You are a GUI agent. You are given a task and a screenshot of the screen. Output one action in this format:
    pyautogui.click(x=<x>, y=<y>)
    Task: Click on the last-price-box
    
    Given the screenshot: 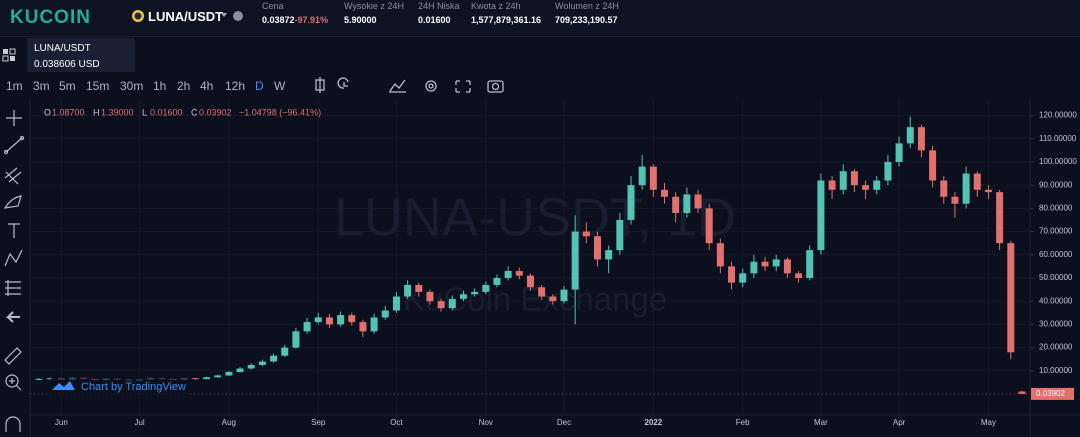 What is the action you would take?
    pyautogui.click(x=1052, y=393)
    